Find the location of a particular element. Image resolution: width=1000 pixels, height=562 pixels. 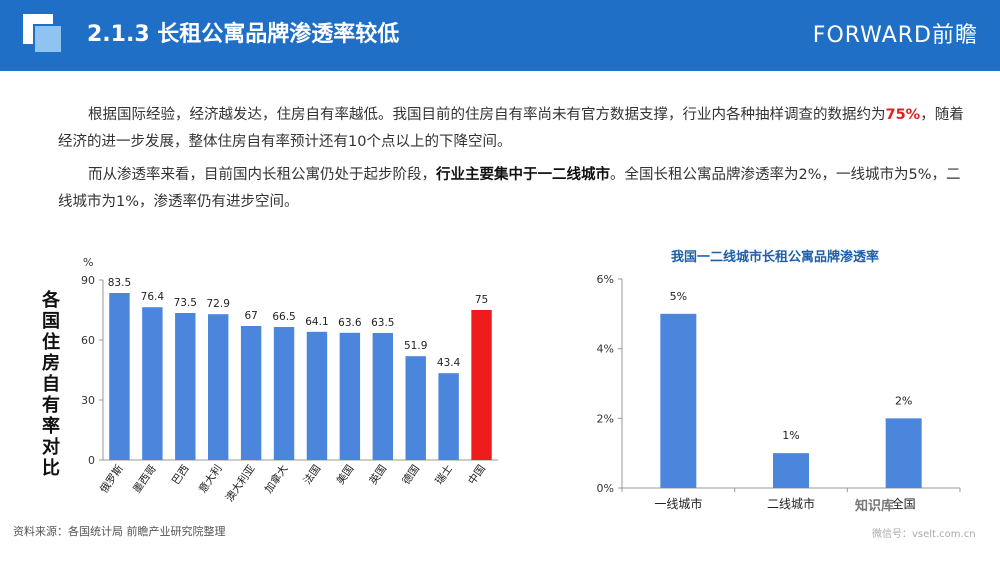

chart2-title: 我国一二线城市长租公寓品牌渗透率 is located at coordinates (774, 257).